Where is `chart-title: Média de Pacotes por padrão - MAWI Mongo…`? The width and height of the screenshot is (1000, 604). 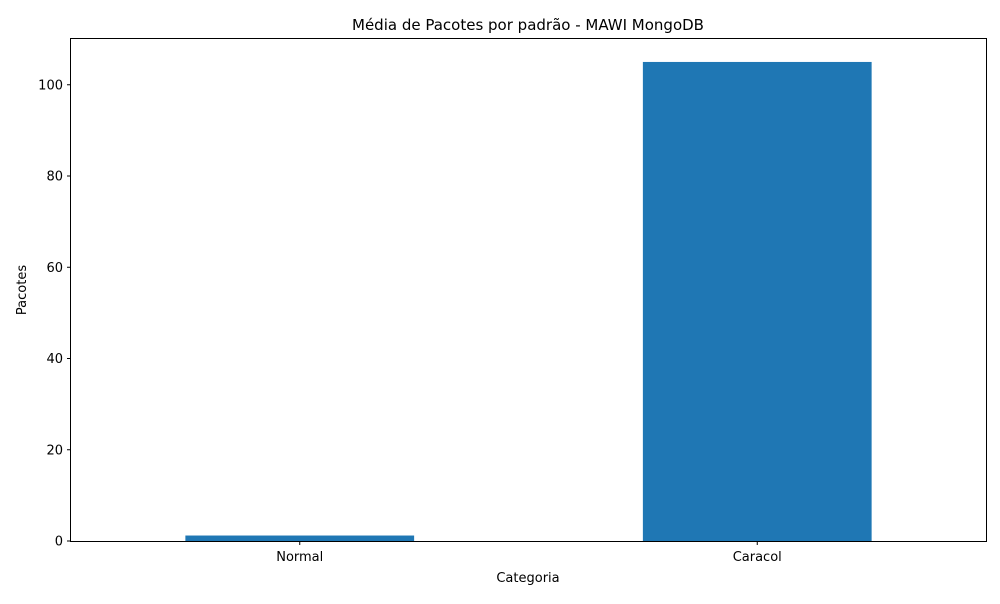
chart-title: Média de Pacotes por padrão - MAWI Mongo… is located at coordinates (528, 25).